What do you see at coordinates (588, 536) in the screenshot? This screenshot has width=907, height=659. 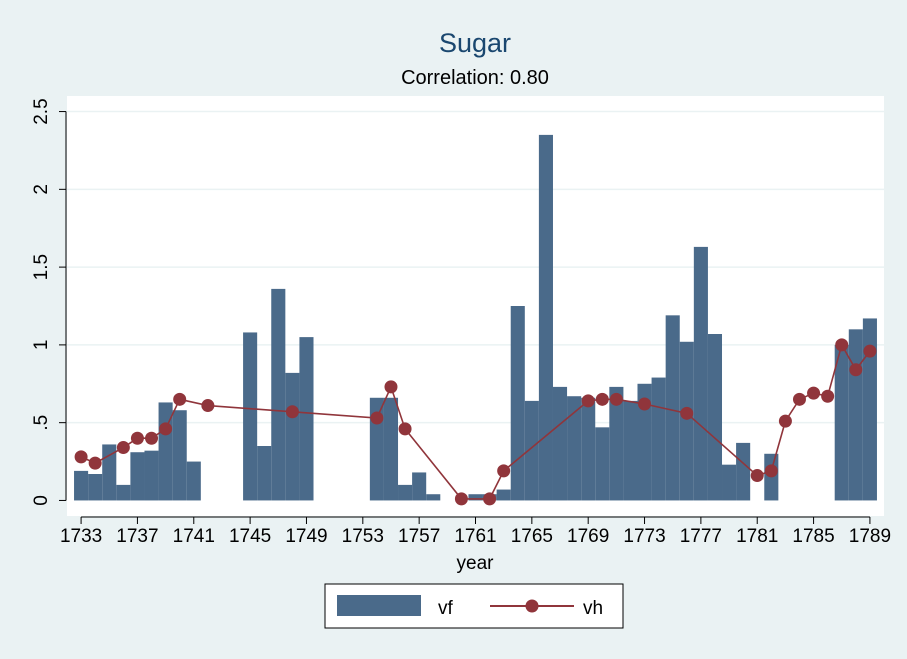 I see `x-tick-label: 1769` at bounding box center [588, 536].